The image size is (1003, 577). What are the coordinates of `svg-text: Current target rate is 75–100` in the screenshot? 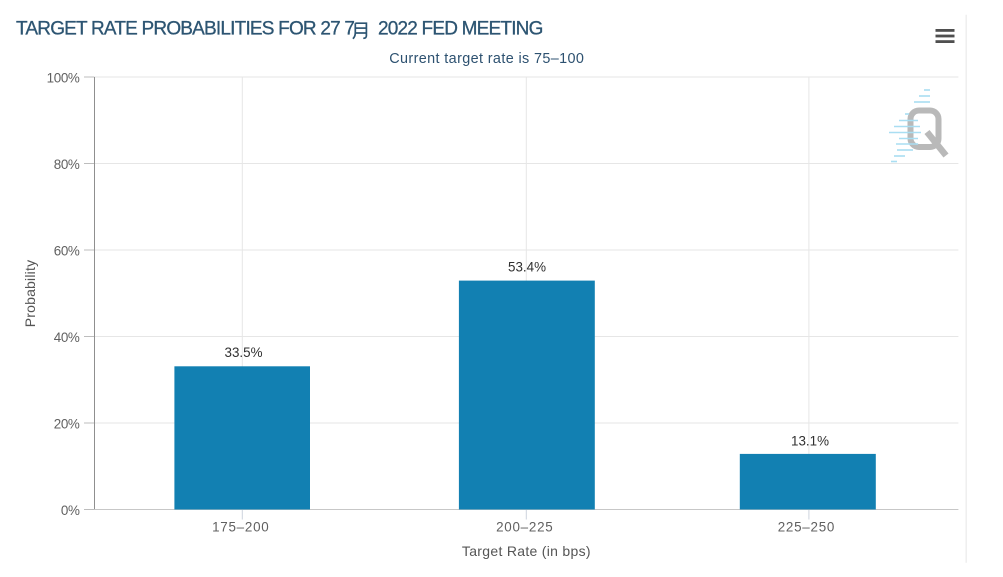 It's located at (486, 59).